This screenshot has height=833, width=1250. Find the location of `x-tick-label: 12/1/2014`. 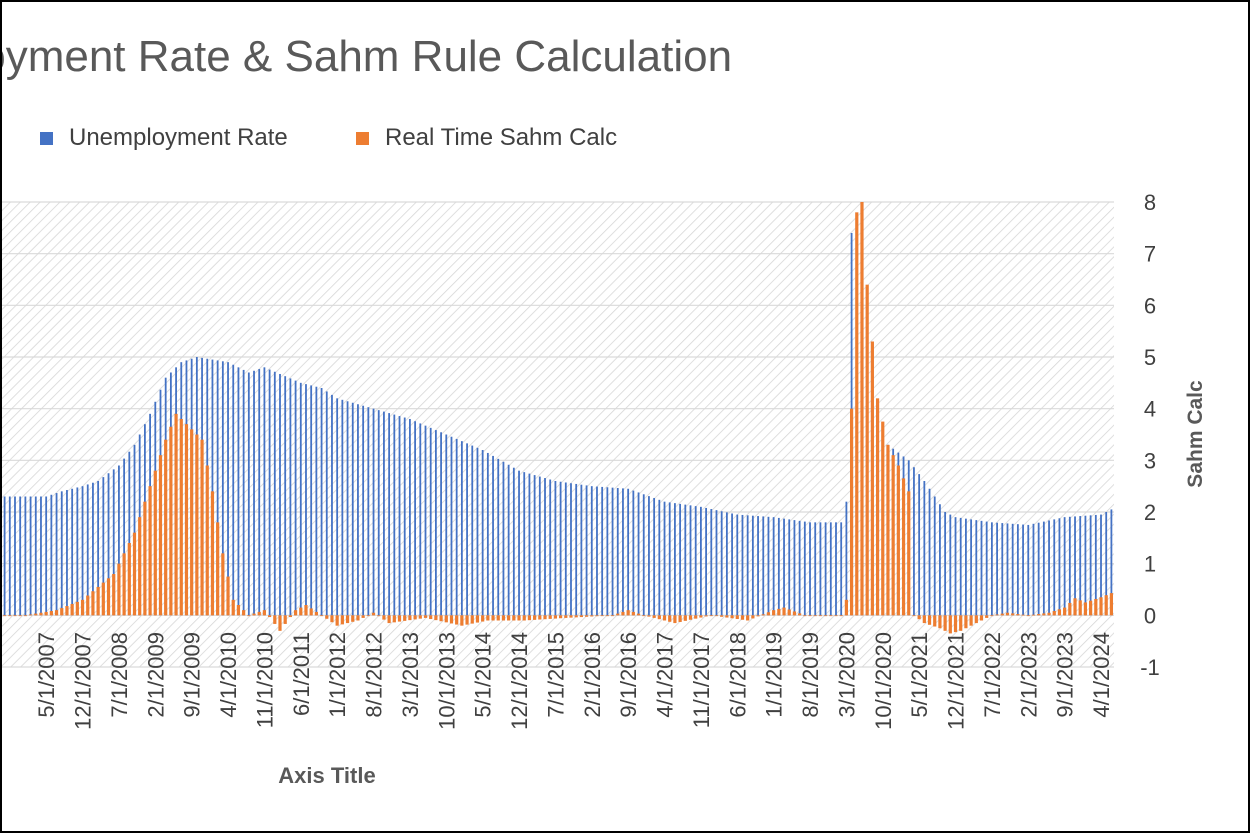

x-tick-label: 12/1/2014 is located at coordinates (519, 681).